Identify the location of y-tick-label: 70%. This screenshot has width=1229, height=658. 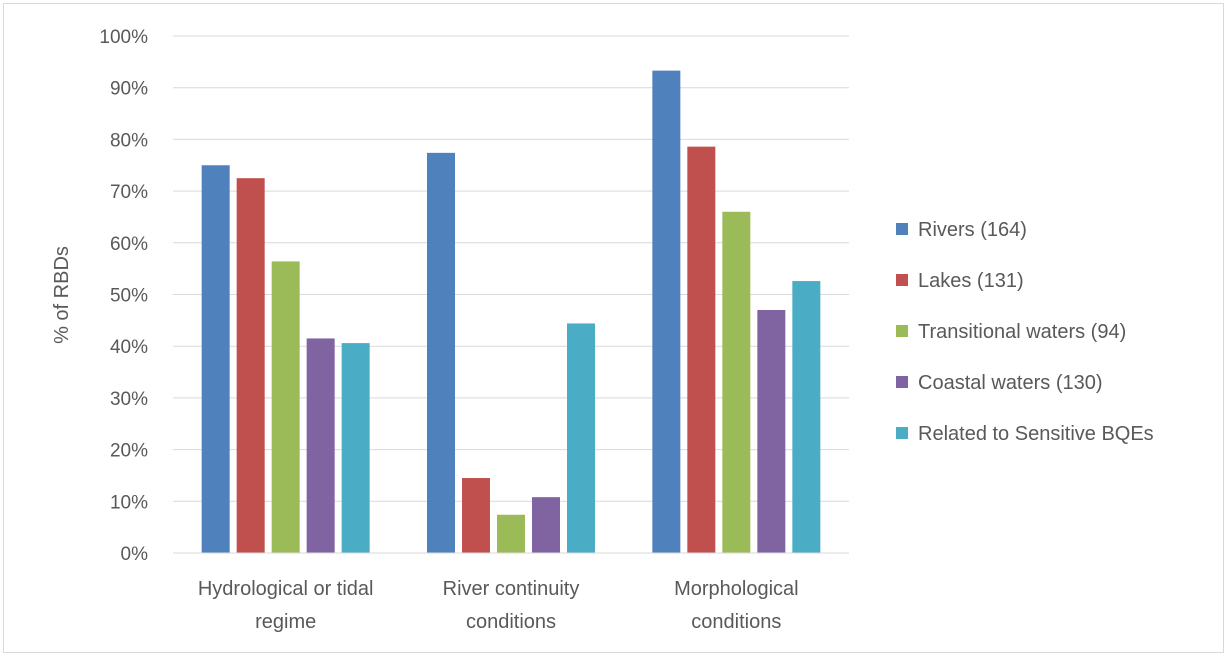
(129, 192).